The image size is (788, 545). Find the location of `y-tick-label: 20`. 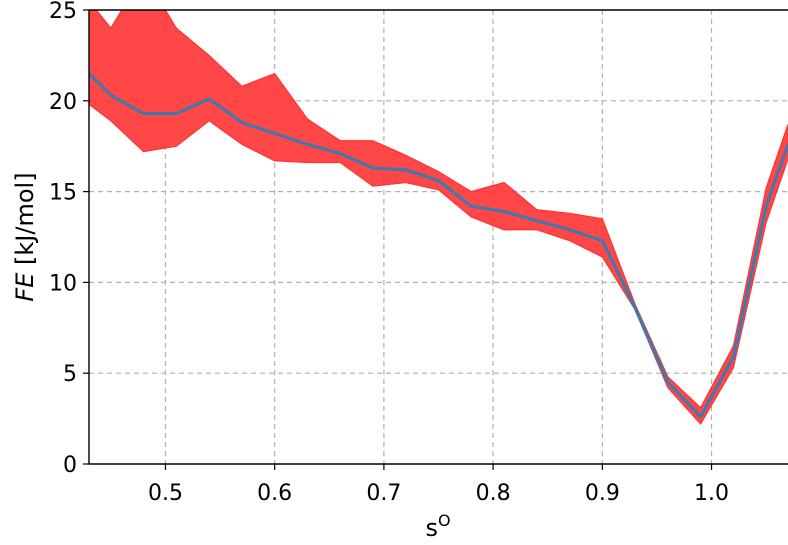

y-tick-label: 20 is located at coordinates (63, 102).